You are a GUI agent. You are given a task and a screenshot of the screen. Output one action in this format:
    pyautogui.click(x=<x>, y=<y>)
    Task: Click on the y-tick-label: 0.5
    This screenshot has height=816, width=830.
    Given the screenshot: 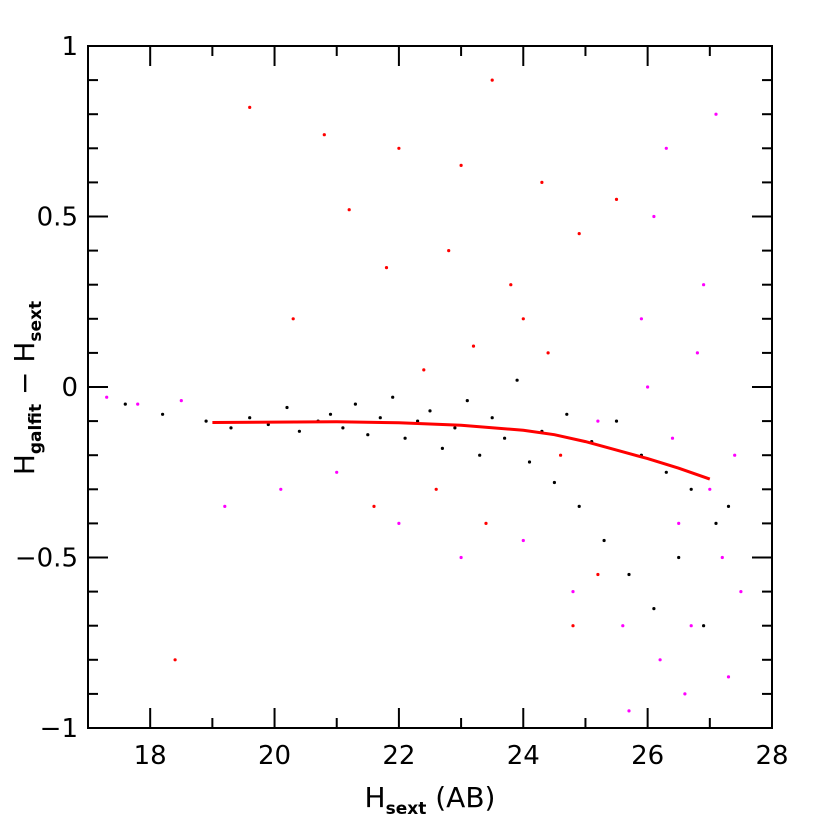 What is the action you would take?
    pyautogui.click(x=57, y=218)
    